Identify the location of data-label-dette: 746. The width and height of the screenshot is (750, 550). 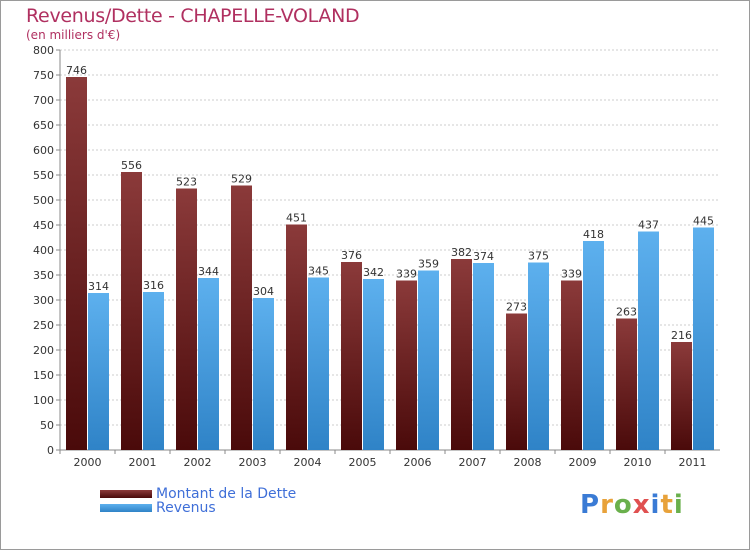
(76, 70).